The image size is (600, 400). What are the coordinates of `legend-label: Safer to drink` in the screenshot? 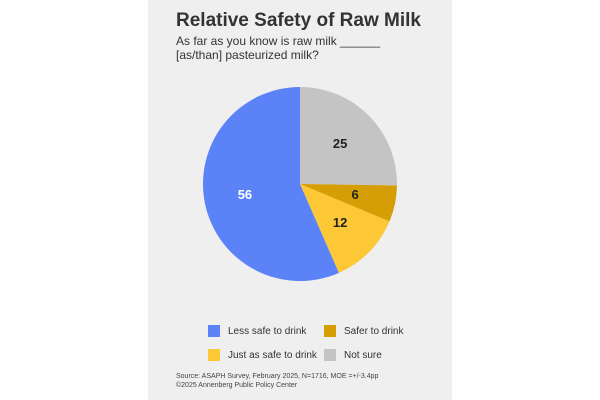 It's located at (374, 331).